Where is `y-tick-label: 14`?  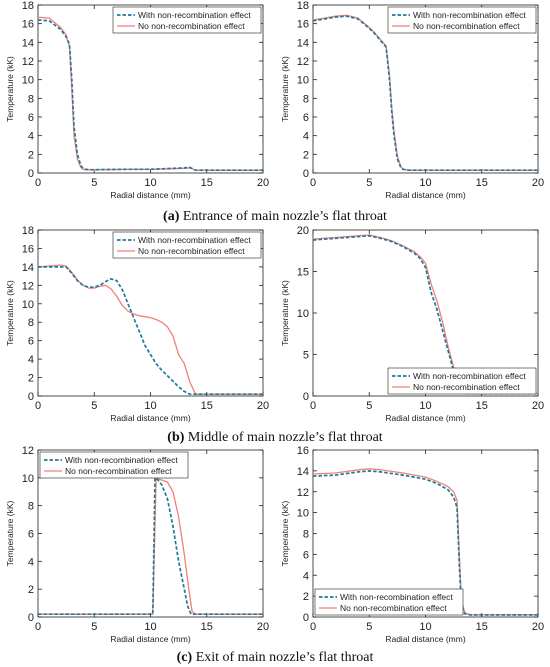 y-tick-label: 14 is located at coordinates (28, 43).